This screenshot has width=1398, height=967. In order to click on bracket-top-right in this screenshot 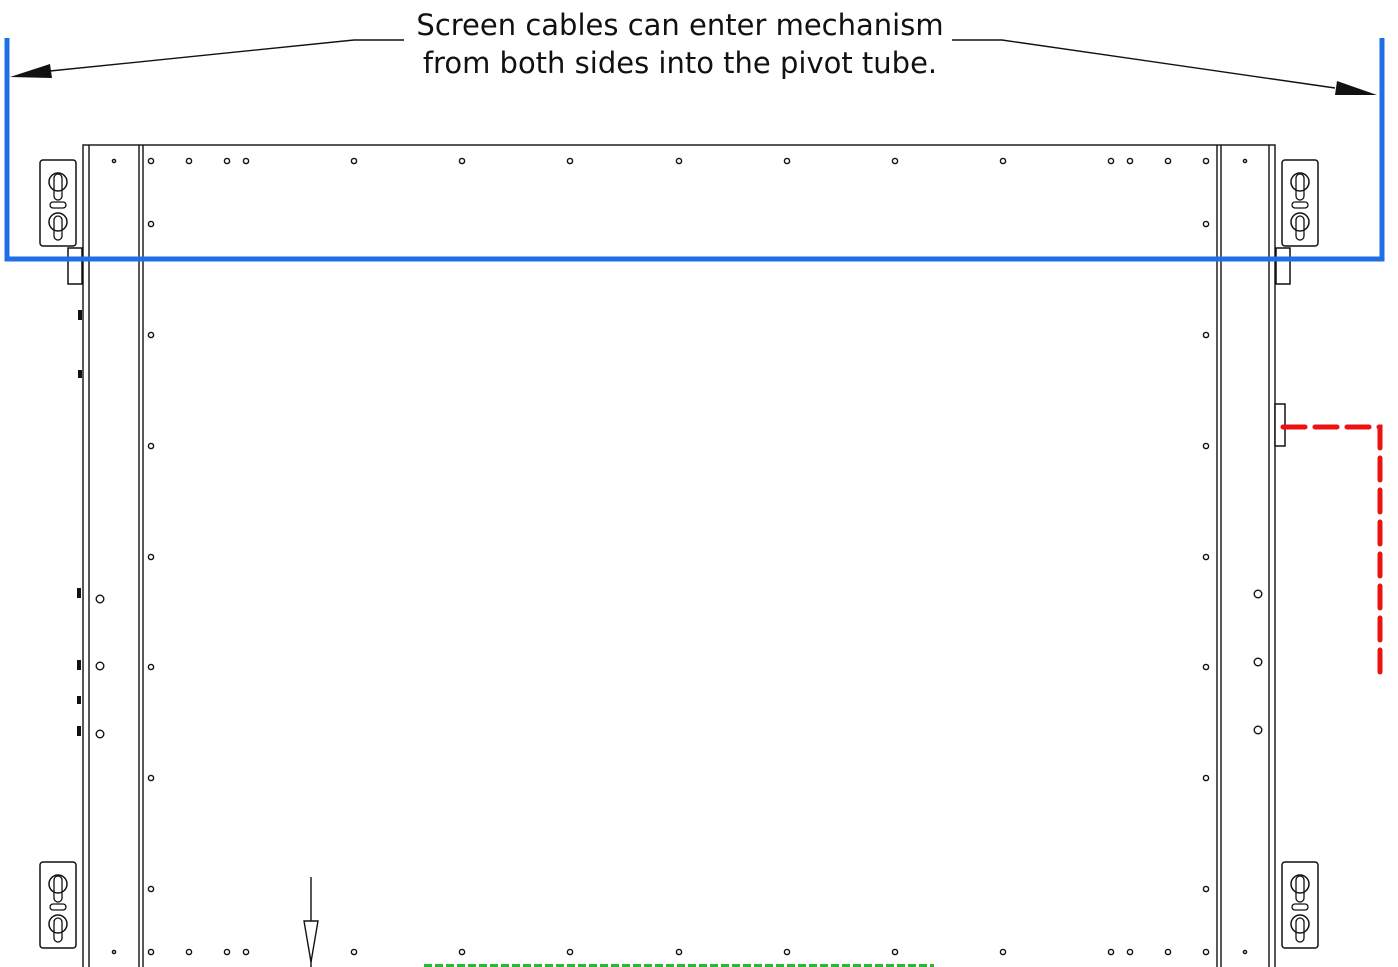, I will do `click(1297, 222)`.